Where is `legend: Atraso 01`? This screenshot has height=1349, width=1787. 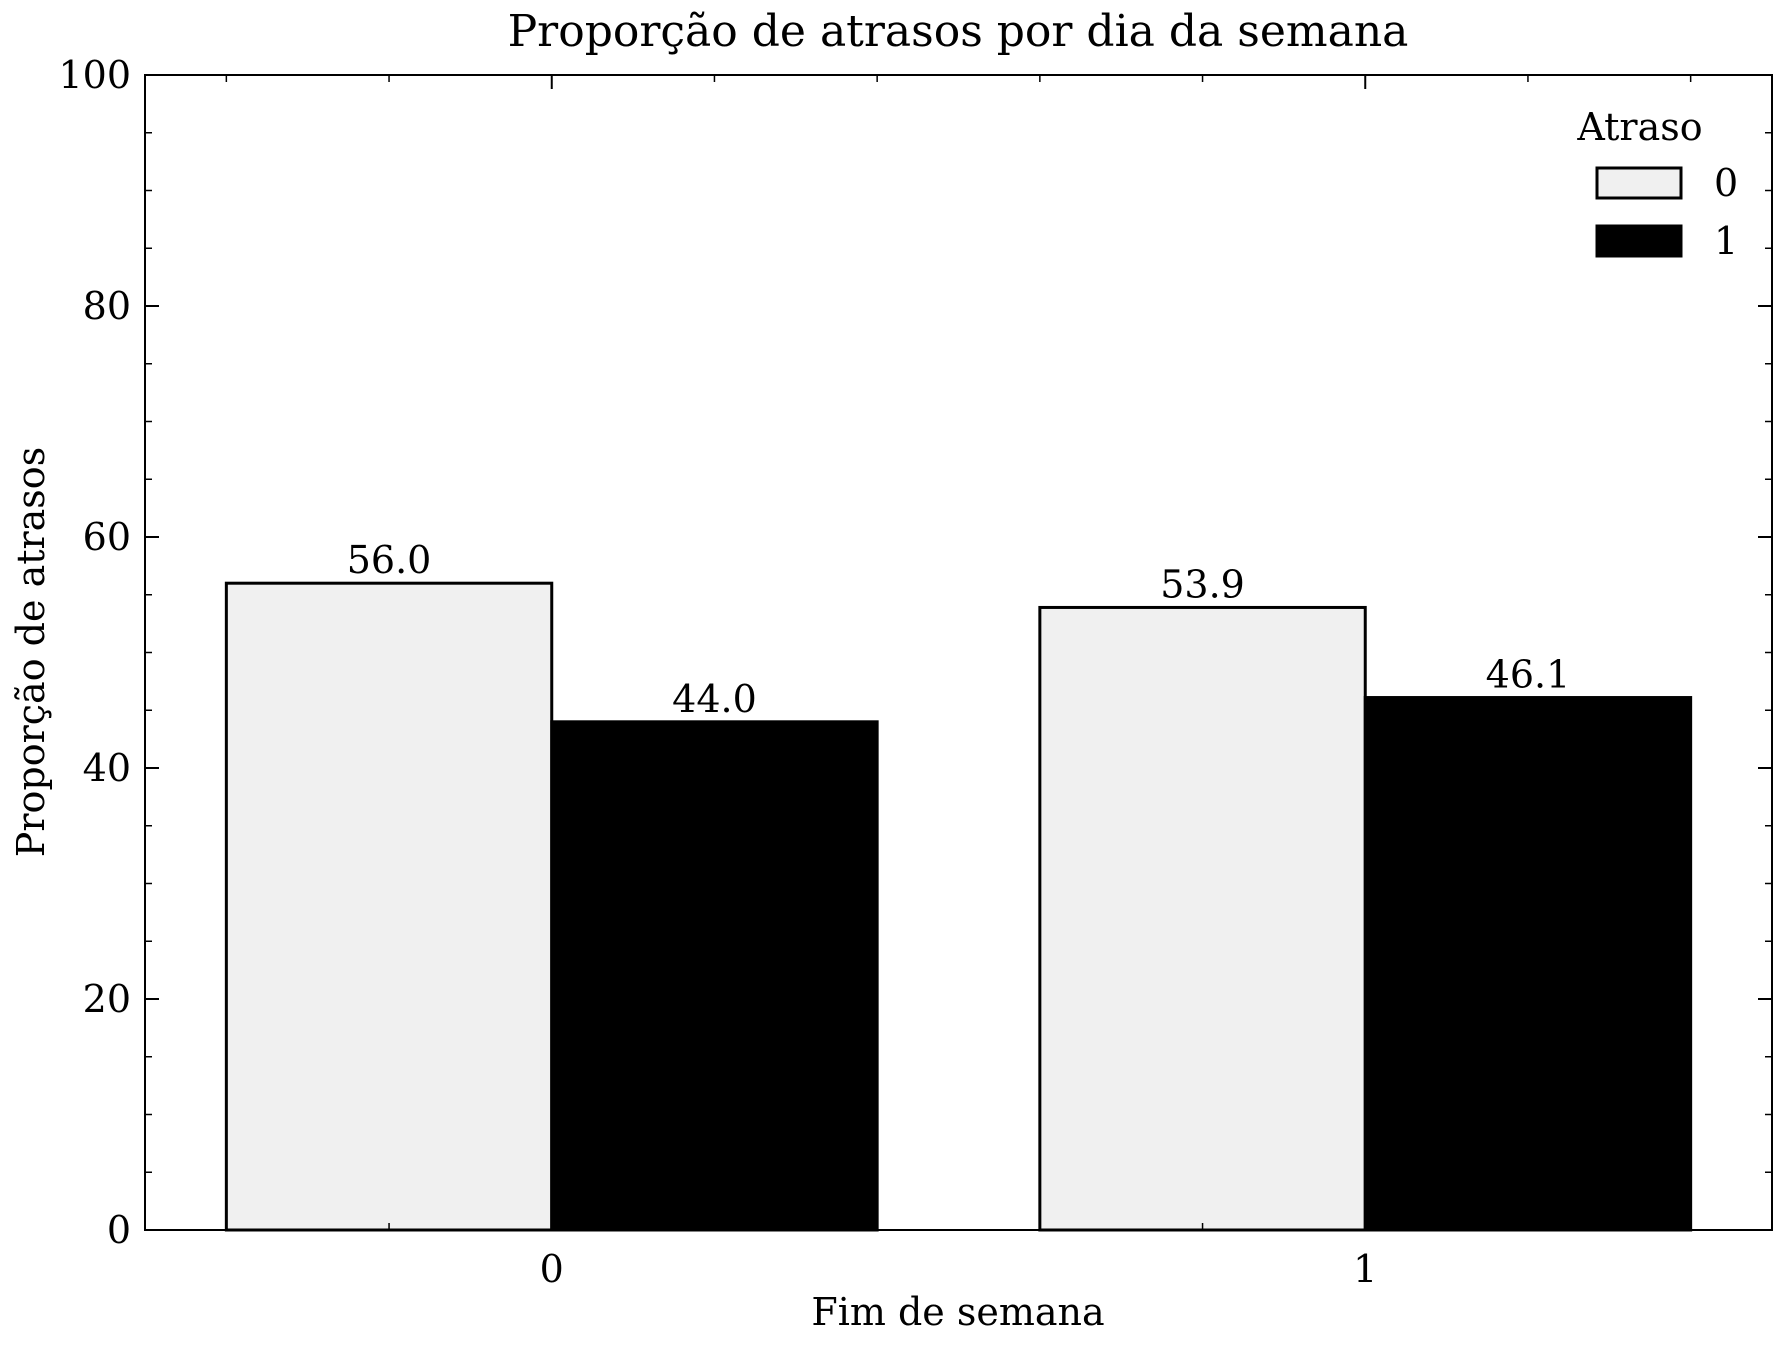
legend: Atraso 01 is located at coordinates (1657, 184).